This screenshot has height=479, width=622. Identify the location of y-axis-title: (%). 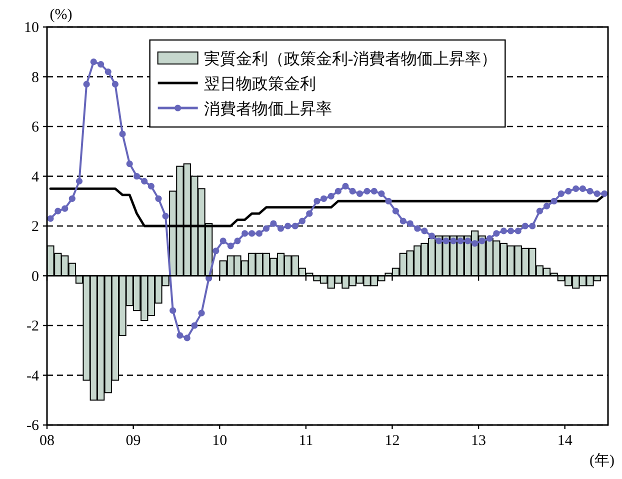
(61, 15).